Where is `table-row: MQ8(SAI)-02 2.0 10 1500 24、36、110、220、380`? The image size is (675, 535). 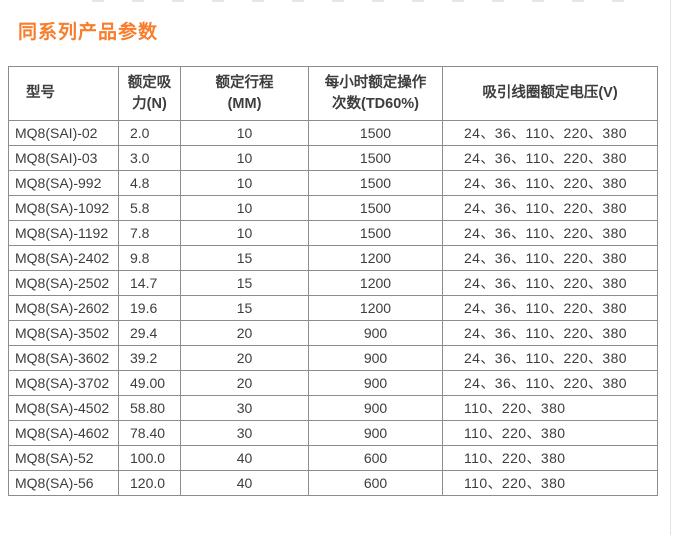
table-row: MQ8(SAI)-02 2.0 10 1500 24、36、110、220、380 is located at coordinates (333, 133).